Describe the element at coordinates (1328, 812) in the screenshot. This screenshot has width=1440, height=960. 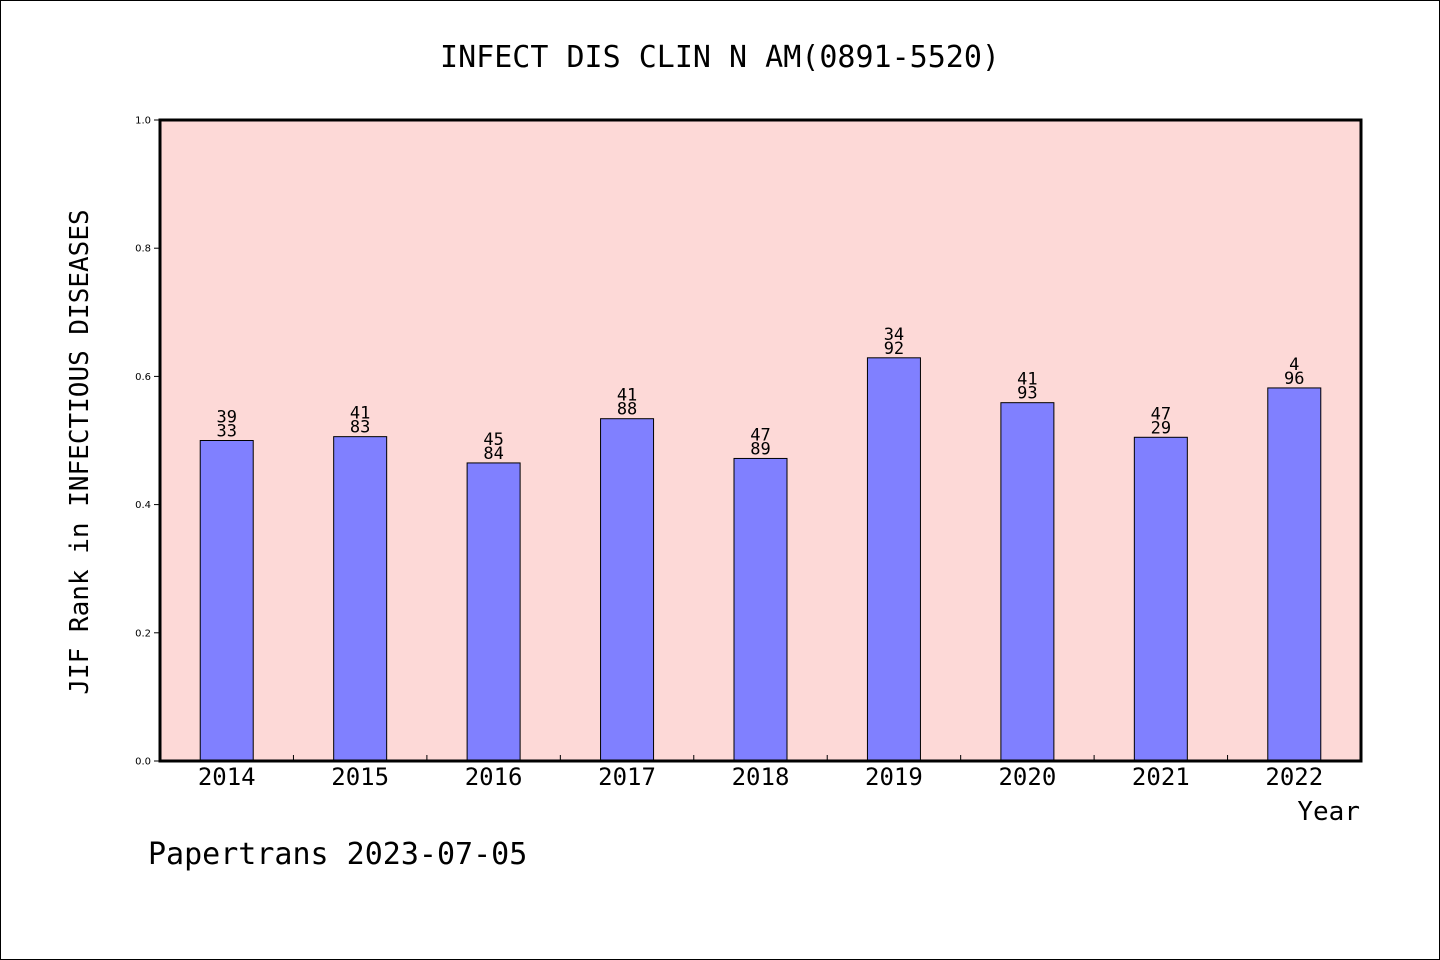
I see `x-axis-label: Year` at that location.